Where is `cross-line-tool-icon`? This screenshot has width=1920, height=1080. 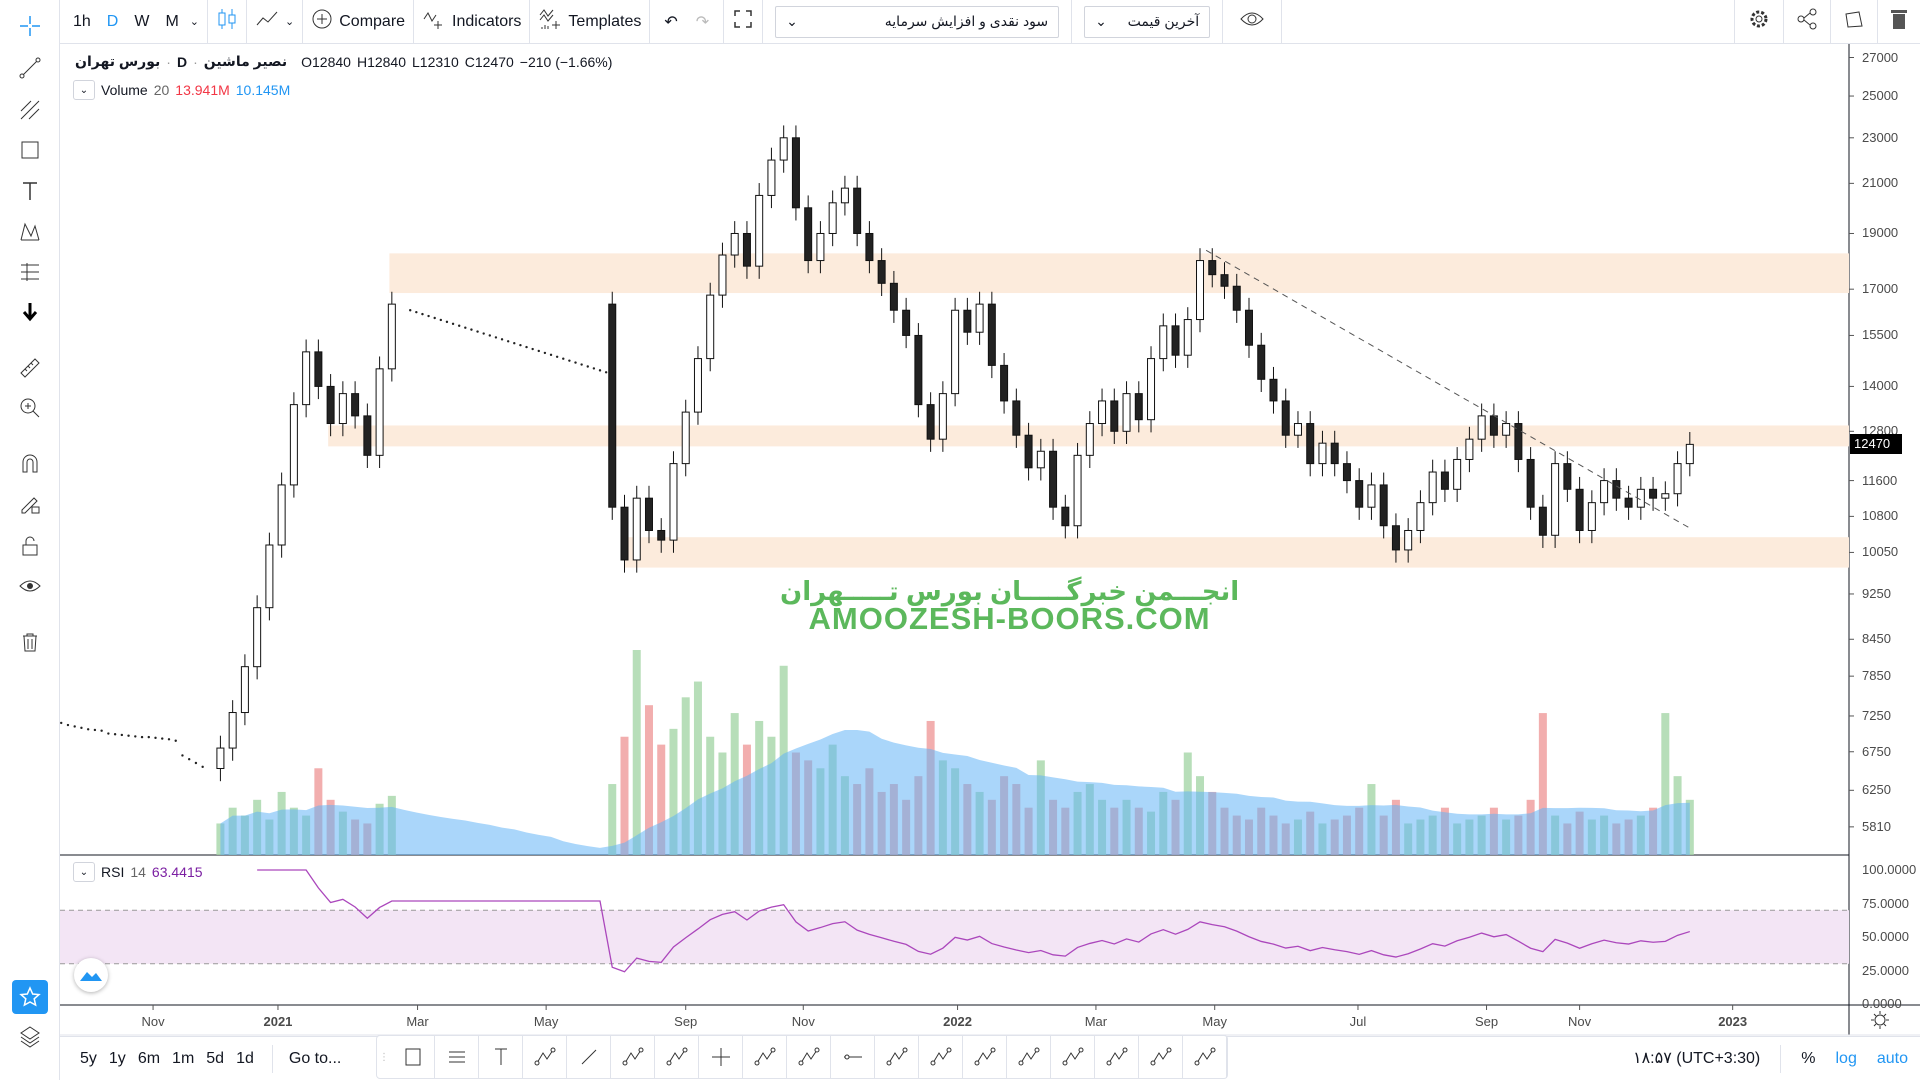 cross-line-tool-icon is located at coordinates (721, 1057).